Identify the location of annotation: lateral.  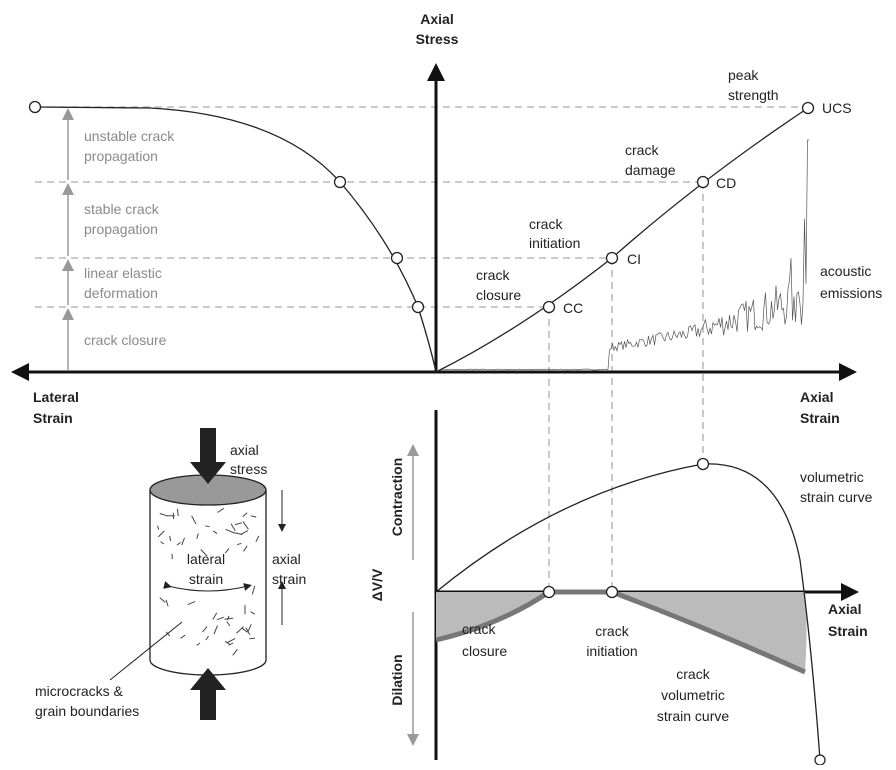
(206, 559).